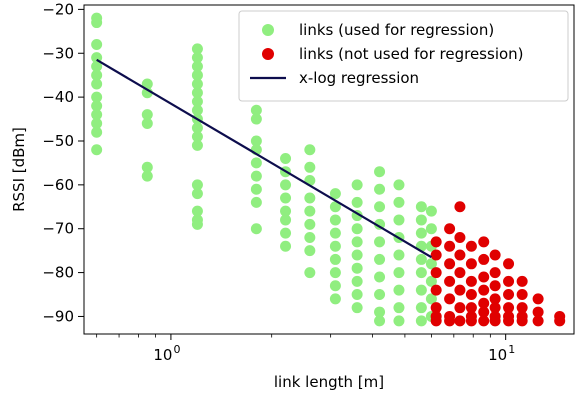  Describe the element at coordinates (58, 9) in the screenshot. I see `y-tick-label: −20` at that location.